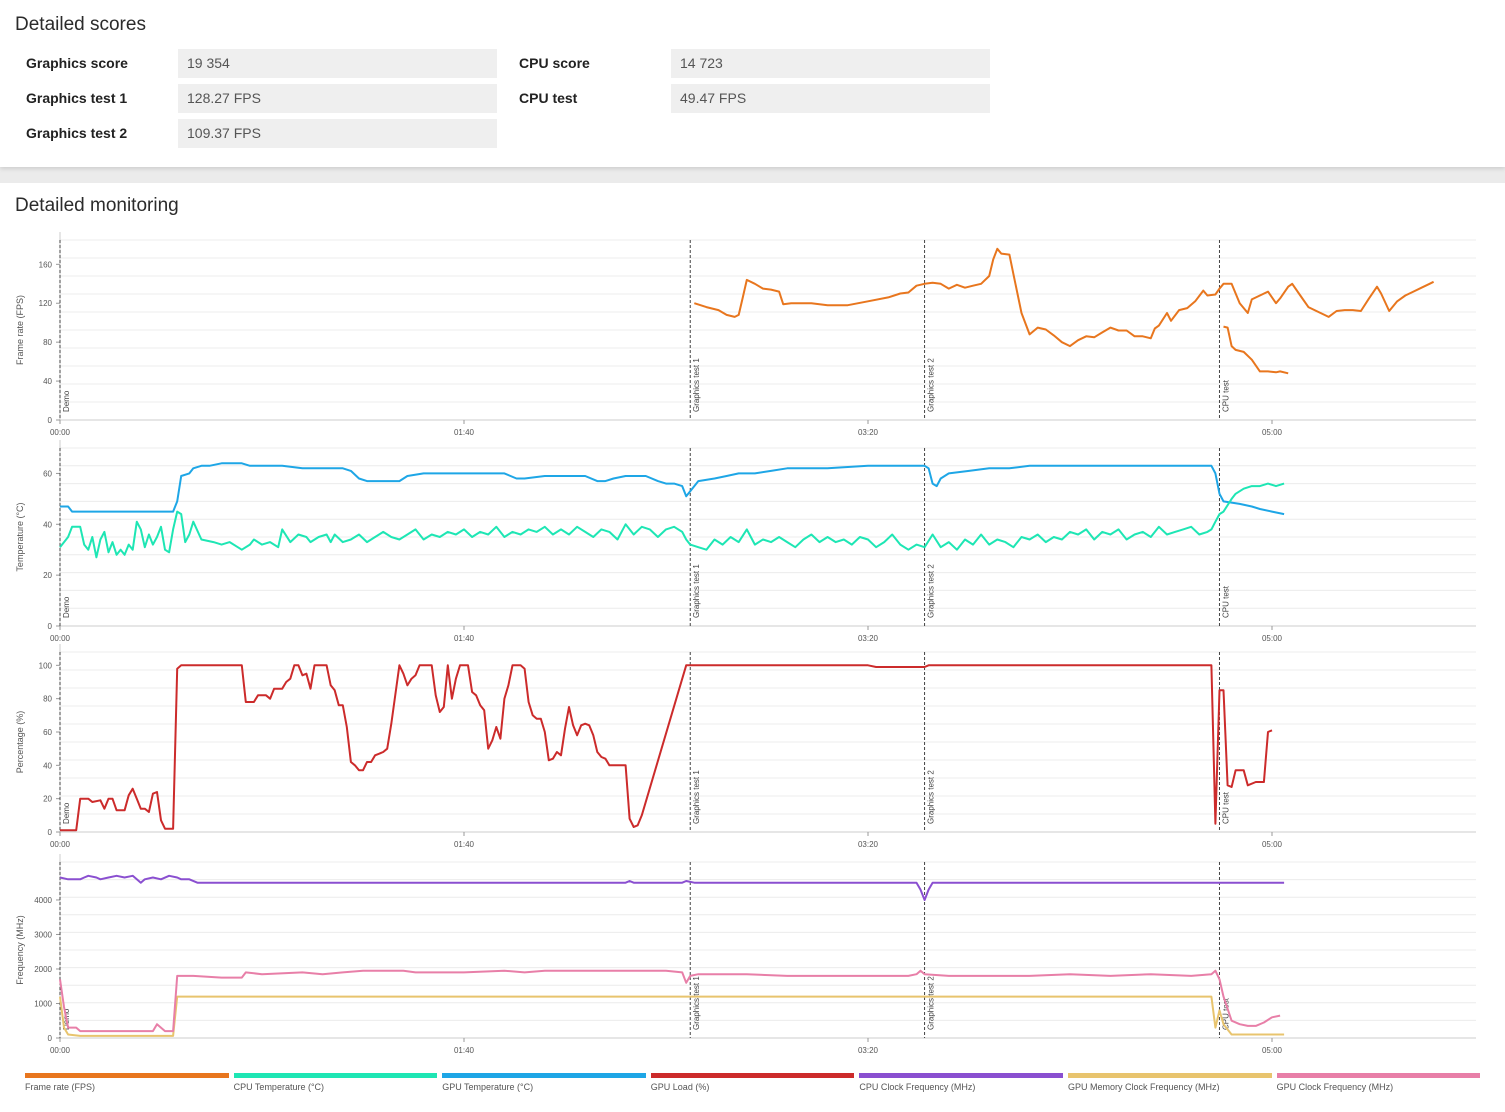 The height and width of the screenshot is (1112, 1505). Describe the element at coordinates (1144, 1087) in the screenshot. I see `legend-label: GPU Memory Clock Frequency (MHz)` at that location.